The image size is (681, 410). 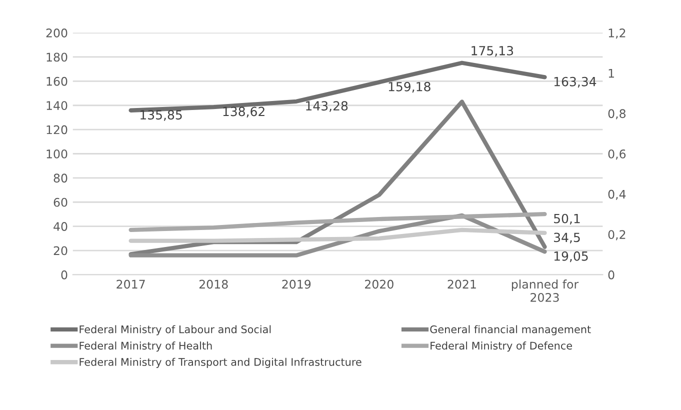 What do you see at coordinates (617, 114) in the screenshot?
I see `y2-tick-label: 0,8` at bounding box center [617, 114].